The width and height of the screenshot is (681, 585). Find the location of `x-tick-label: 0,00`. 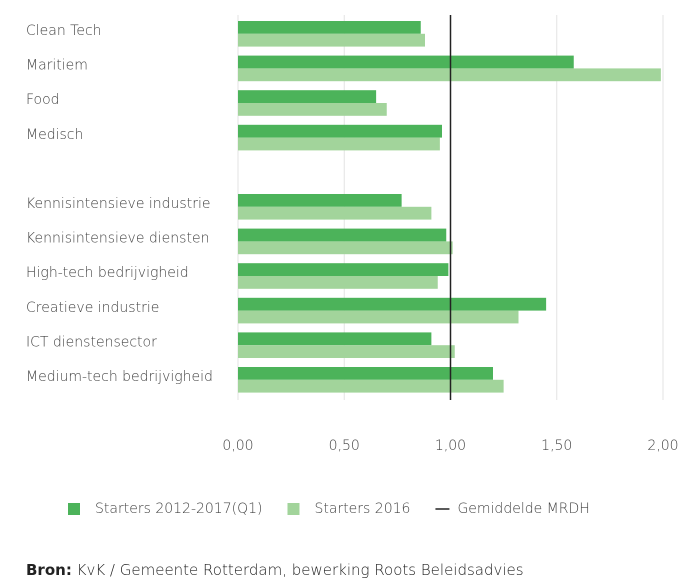

x-tick-label: 0,00 is located at coordinates (237, 446).